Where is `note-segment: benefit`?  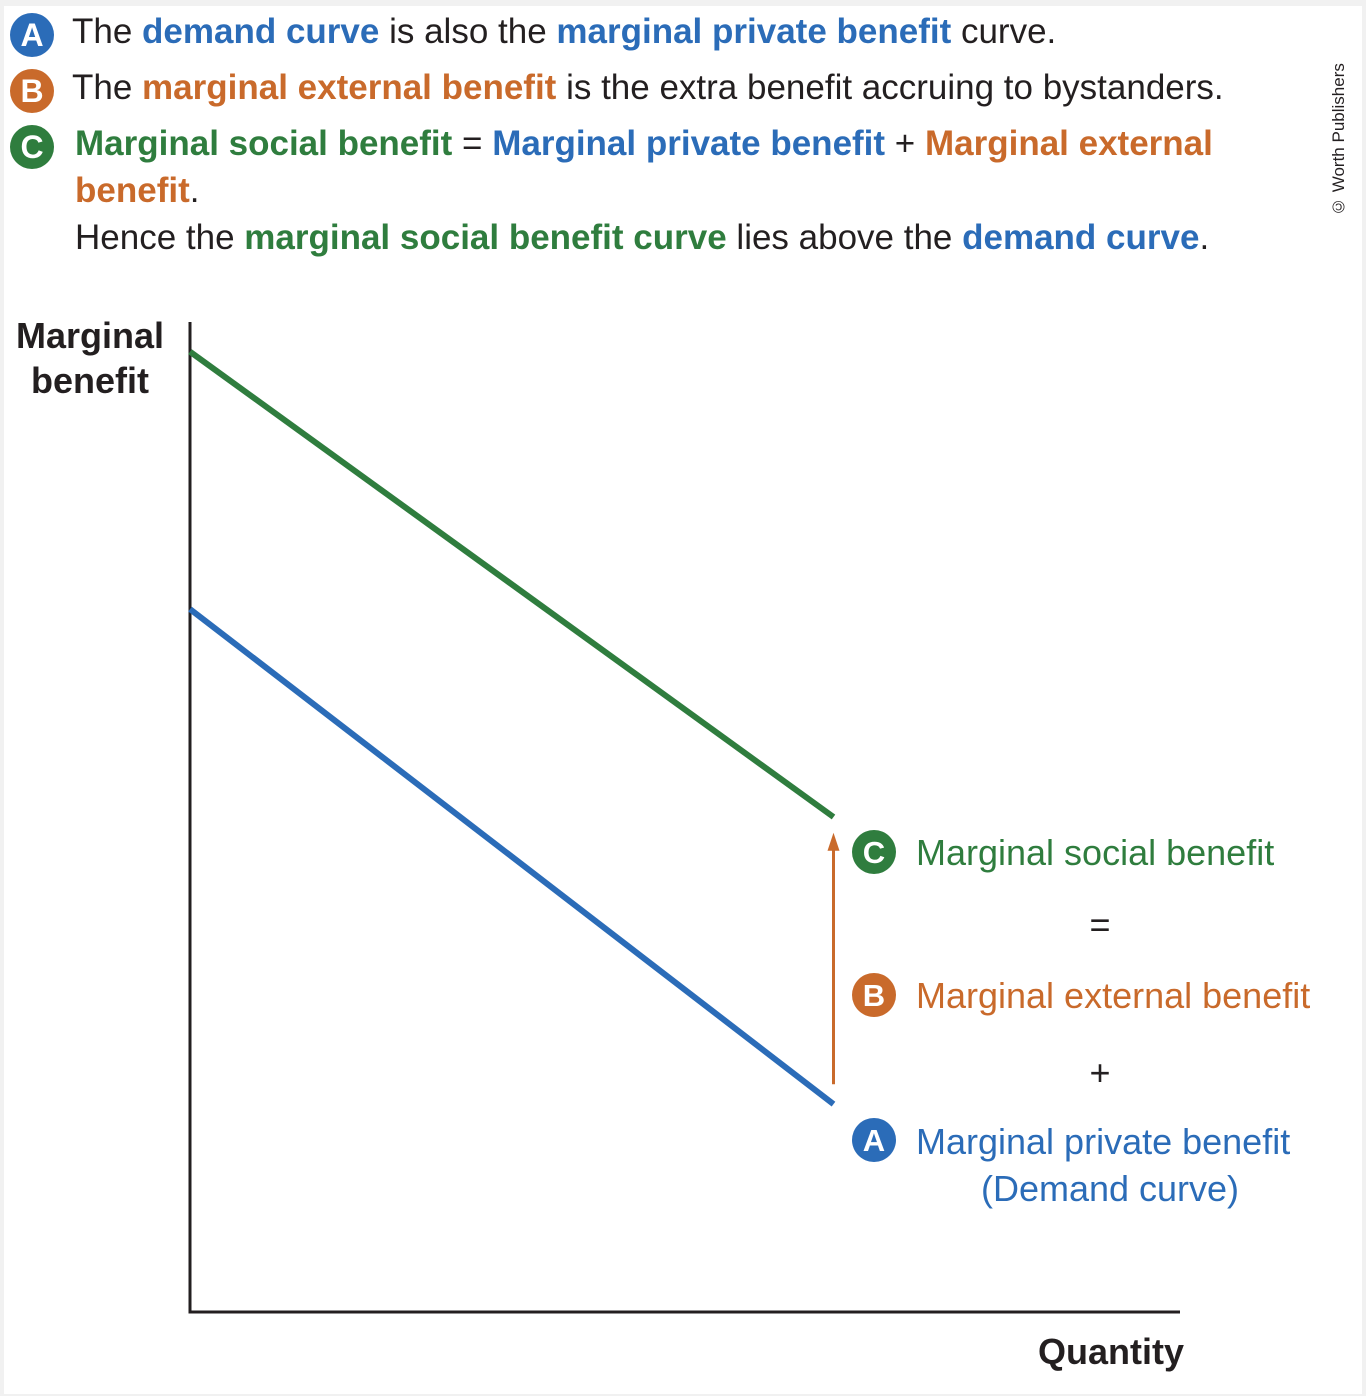 note-segment: benefit is located at coordinates (132, 190).